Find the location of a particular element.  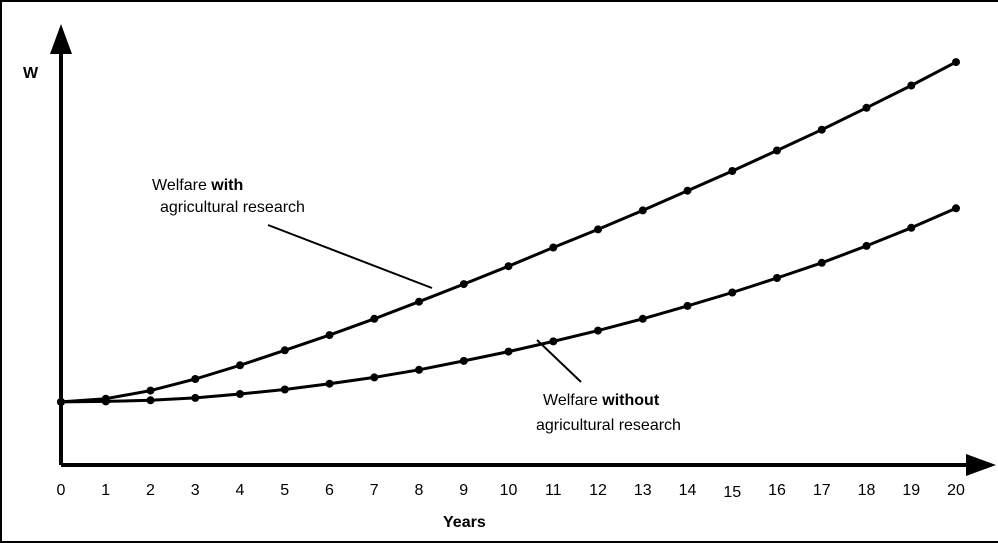

x-tick-label: 18 is located at coordinates (867, 490).